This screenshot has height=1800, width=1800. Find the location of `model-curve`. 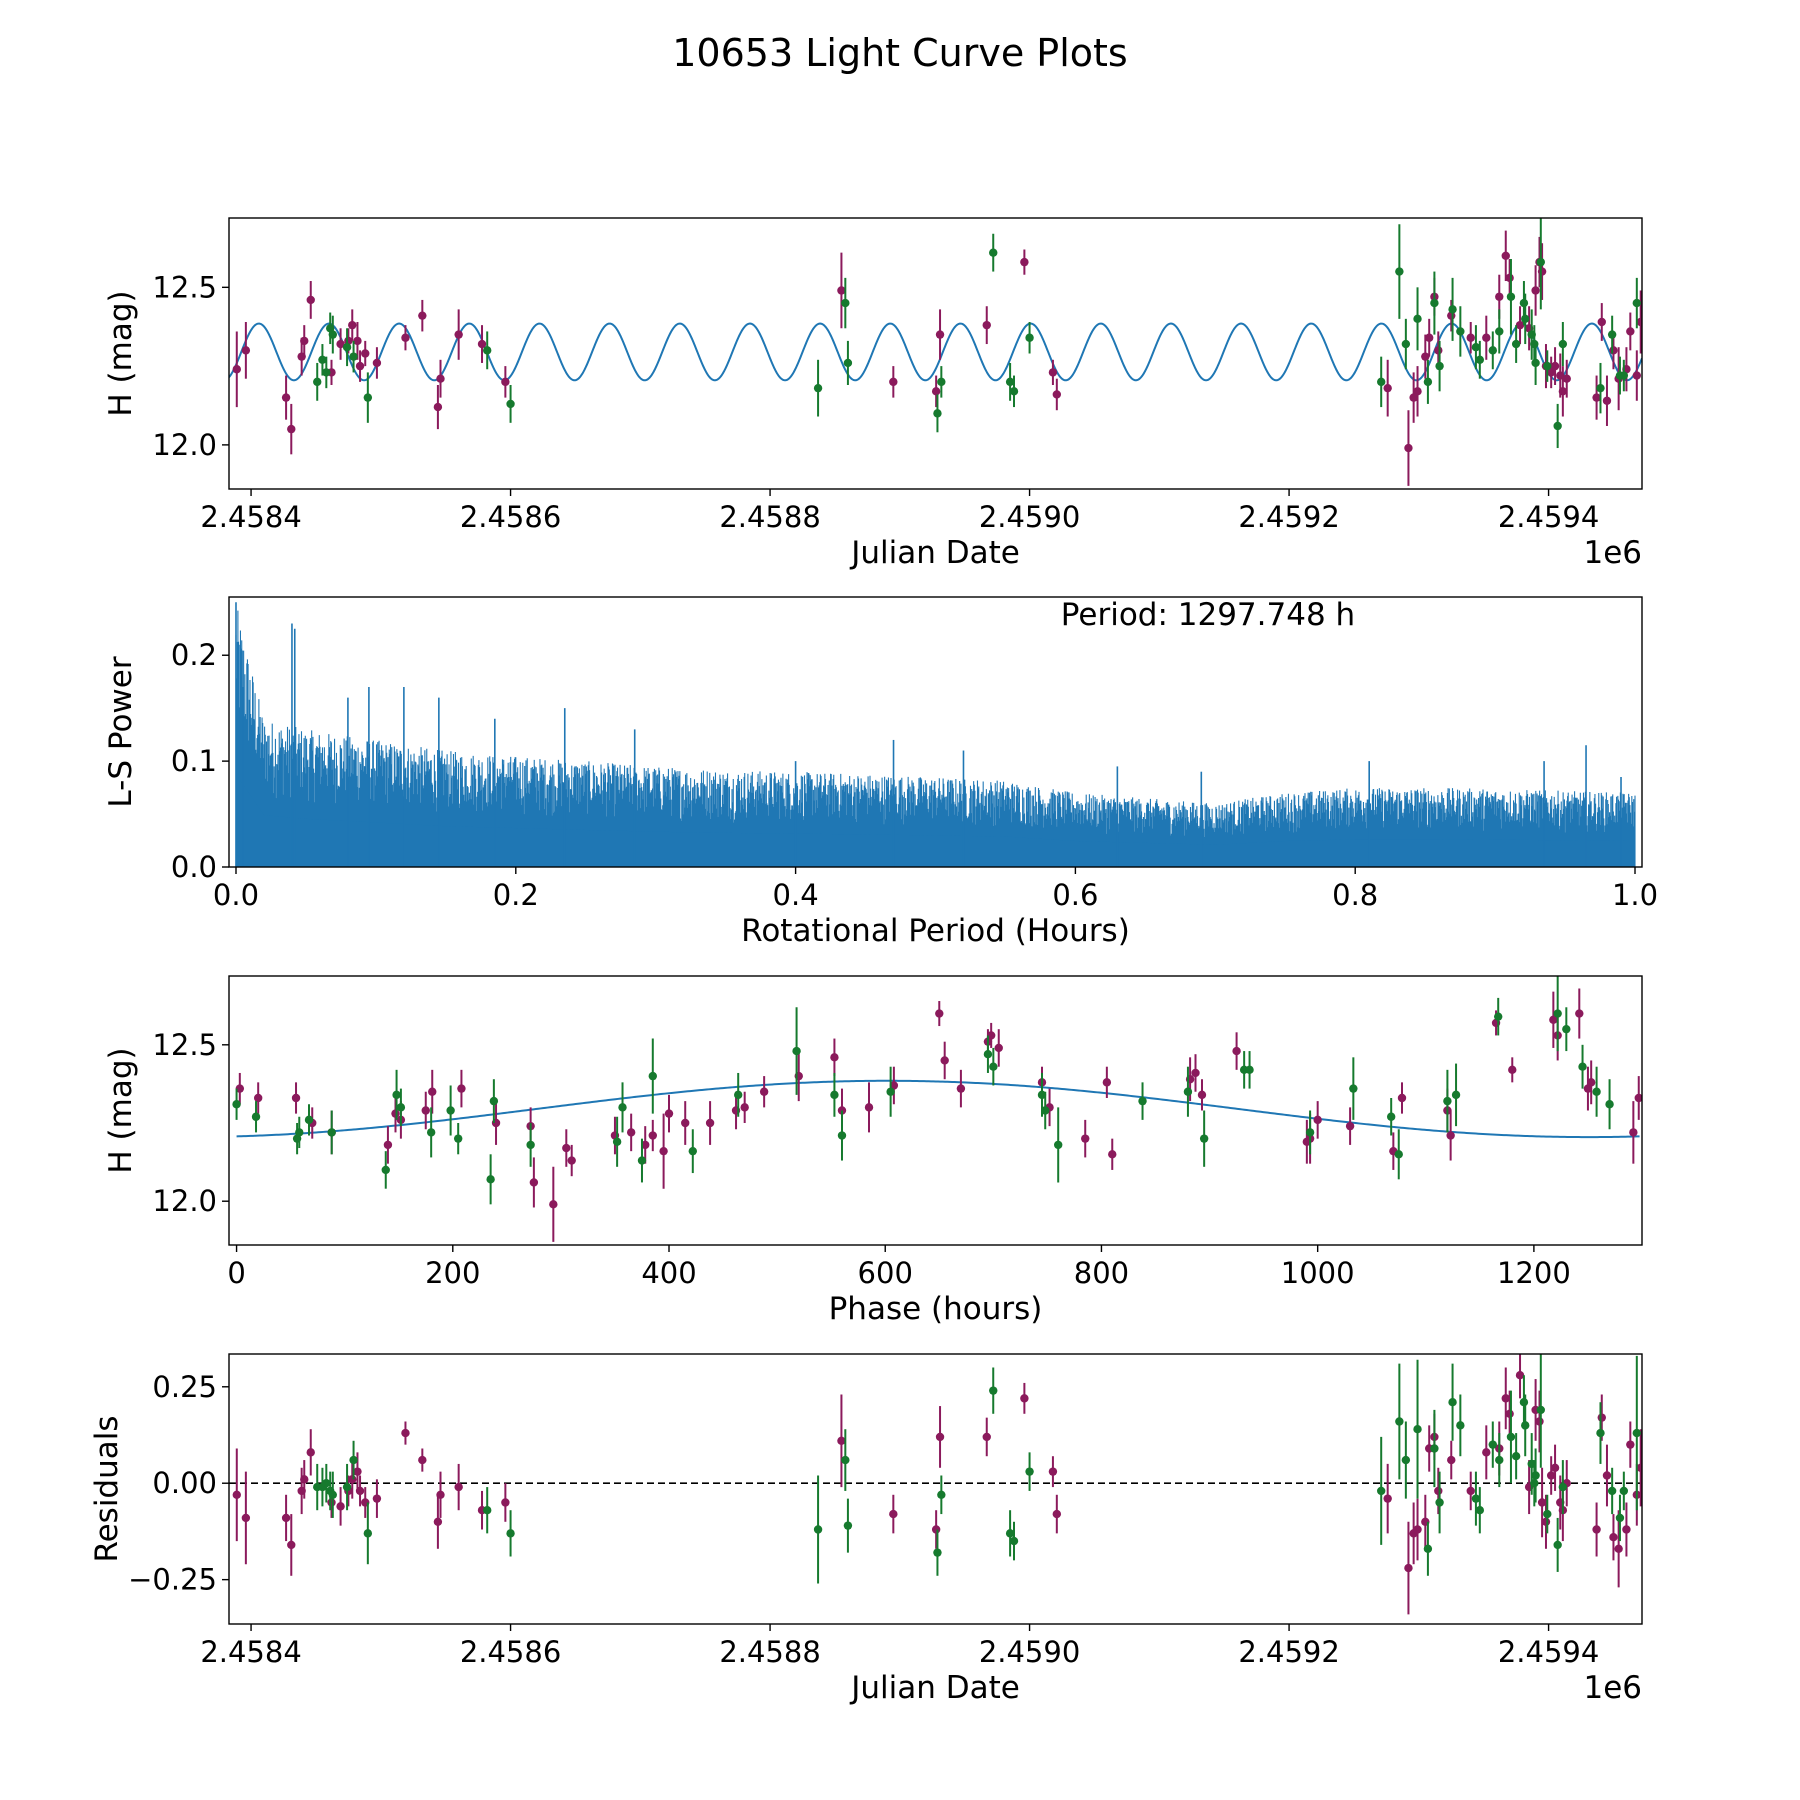

model-curve is located at coordinates (935, 352).